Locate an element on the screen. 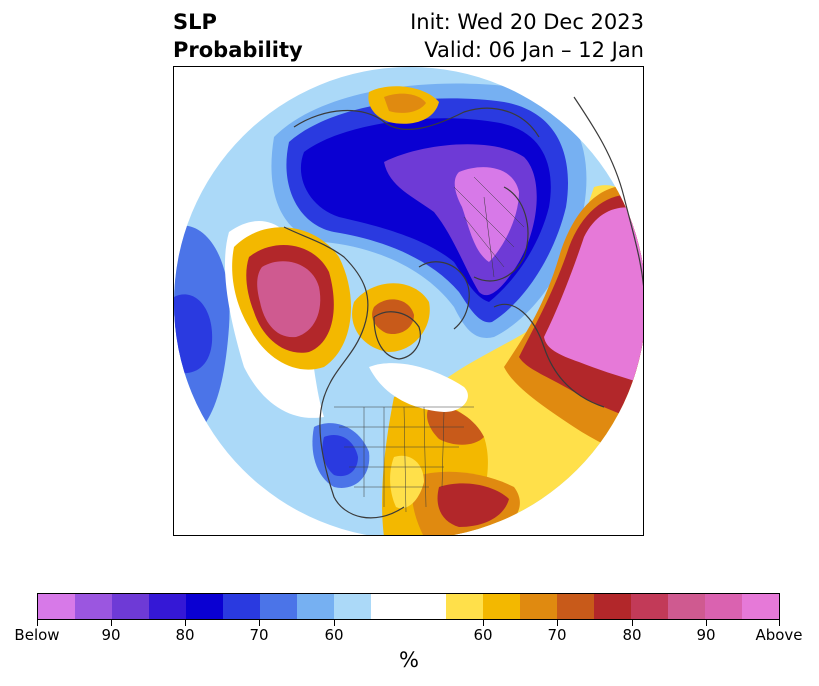 The width and height of the screenshot is (819, 686). colorbar-tick-label: Below is located at coordinates (37, 635).